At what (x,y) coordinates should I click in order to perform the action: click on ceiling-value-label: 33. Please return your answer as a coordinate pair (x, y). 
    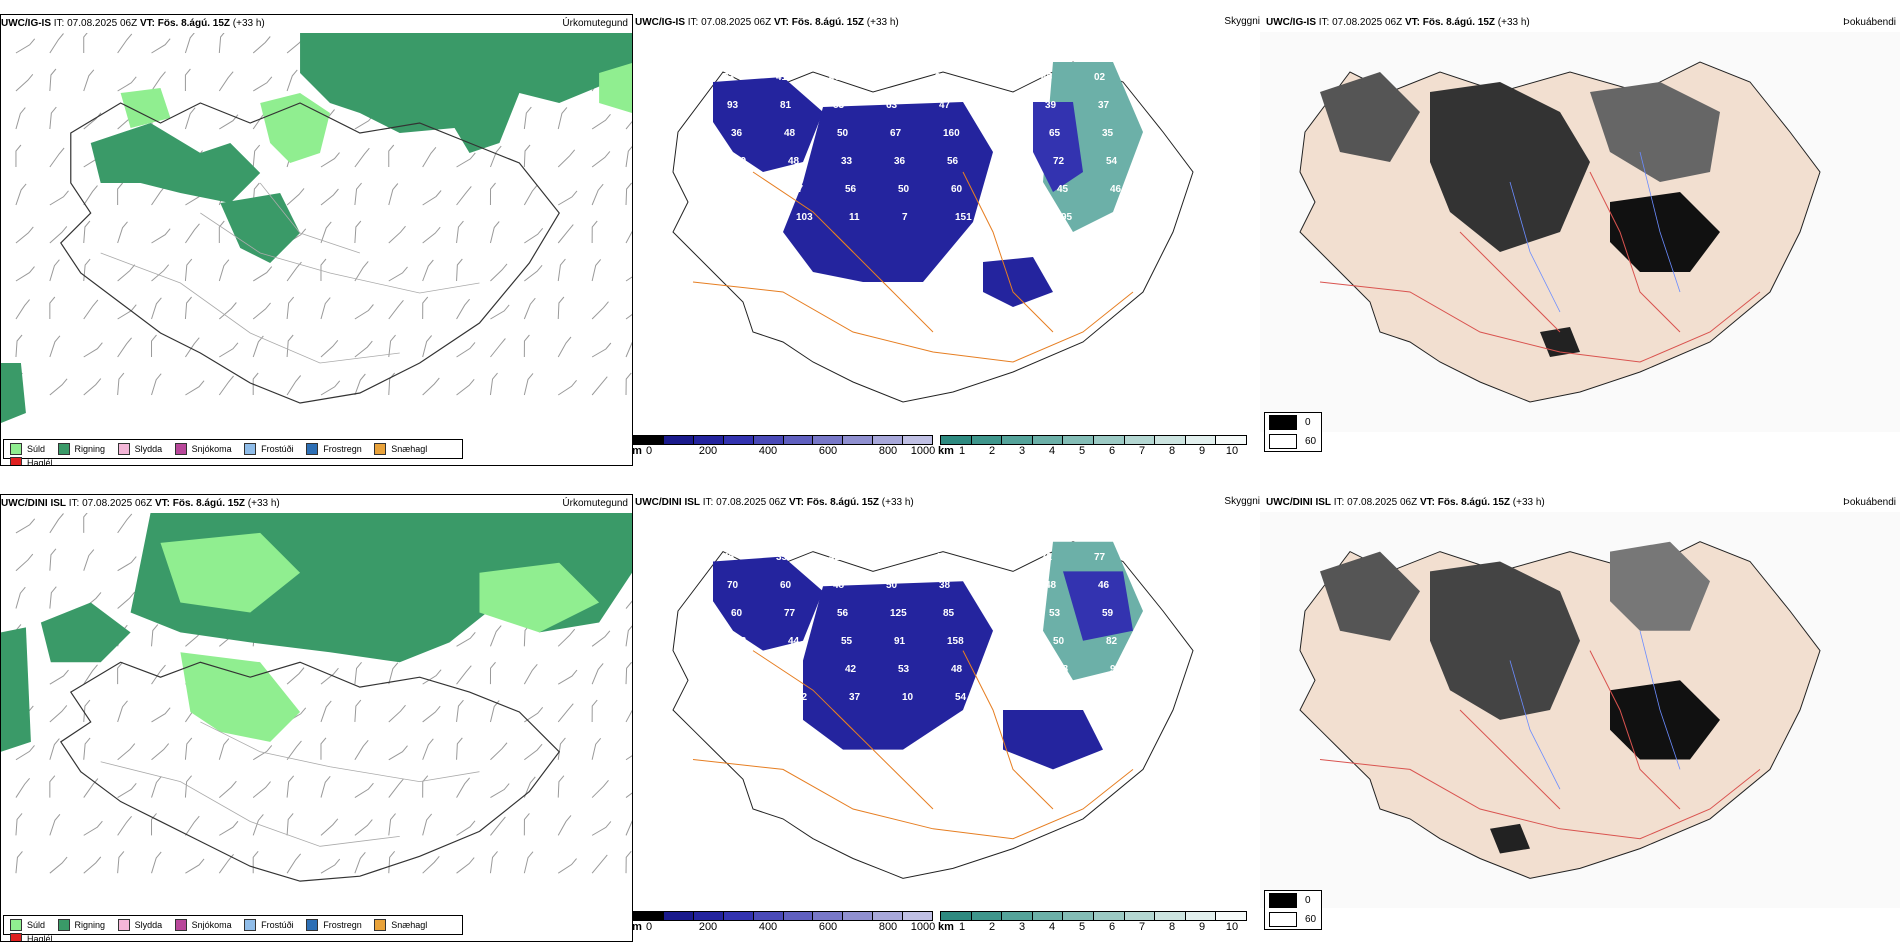
    Looking at the image, I should click on (847, 161).